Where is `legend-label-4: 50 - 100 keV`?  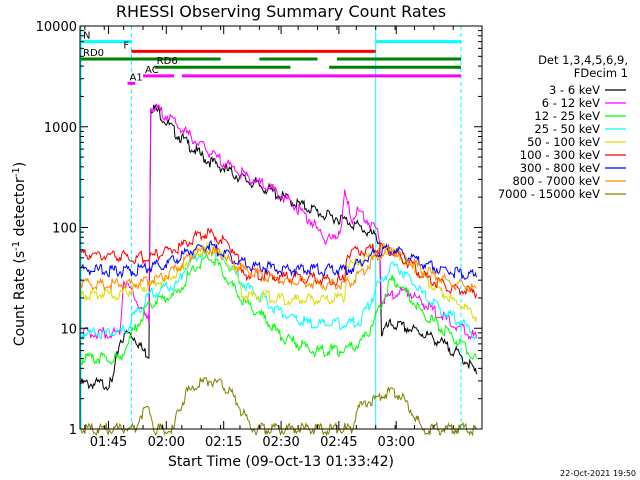
legend-label-4: 50 - 100 keV is located at coordinates (563, 142).